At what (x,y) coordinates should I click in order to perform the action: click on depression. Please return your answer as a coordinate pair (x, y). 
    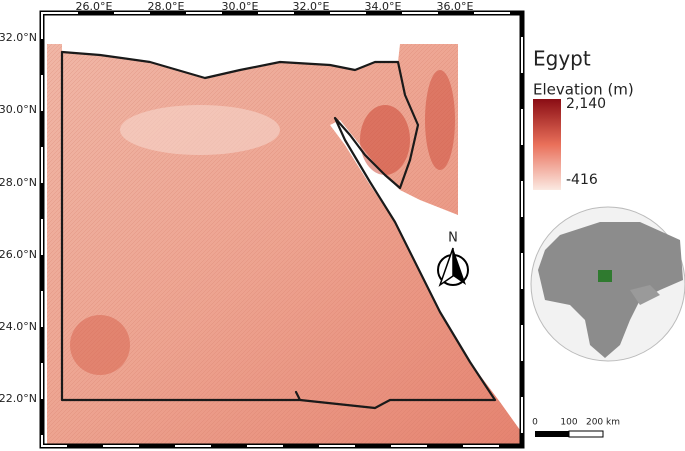
    Looking at the image, I should click on (200, 130).